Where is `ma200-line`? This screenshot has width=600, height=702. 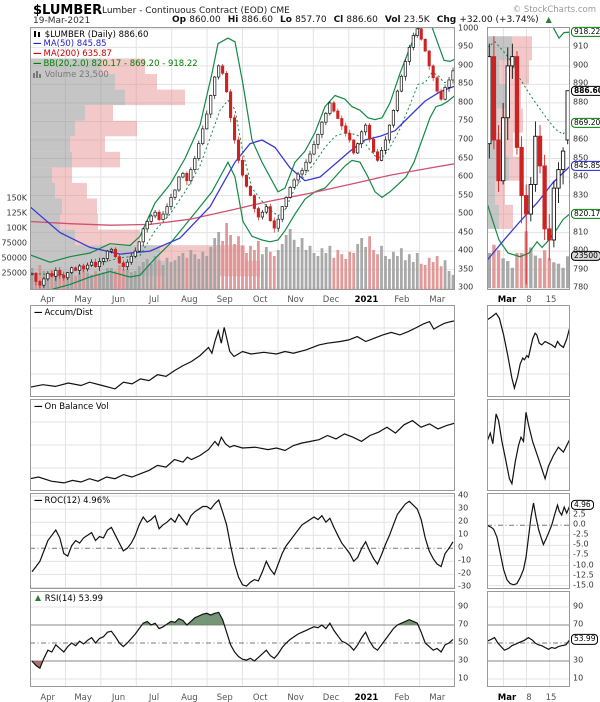 ma200-line is located at coordinates (242, 194).